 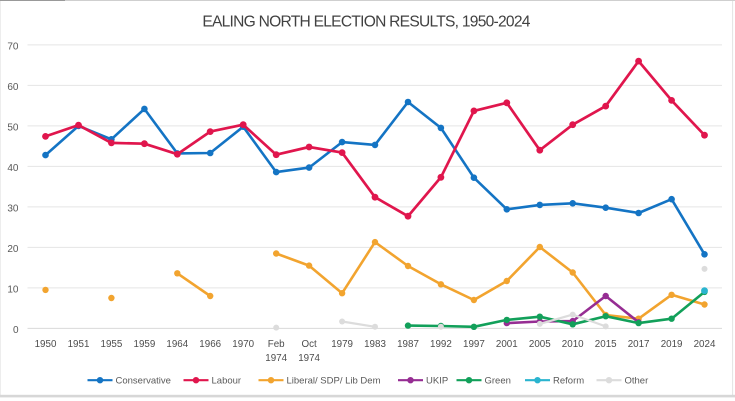 I want to click on svg-text: 1987, so click(x=408, y=344).